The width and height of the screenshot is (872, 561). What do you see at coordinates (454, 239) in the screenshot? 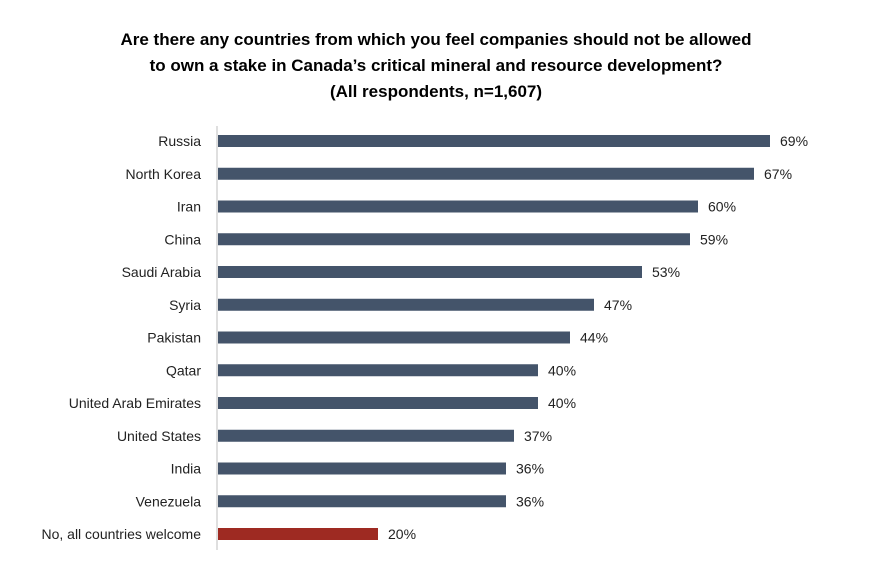
I see `bar-china` at bounding box center [454, 239].